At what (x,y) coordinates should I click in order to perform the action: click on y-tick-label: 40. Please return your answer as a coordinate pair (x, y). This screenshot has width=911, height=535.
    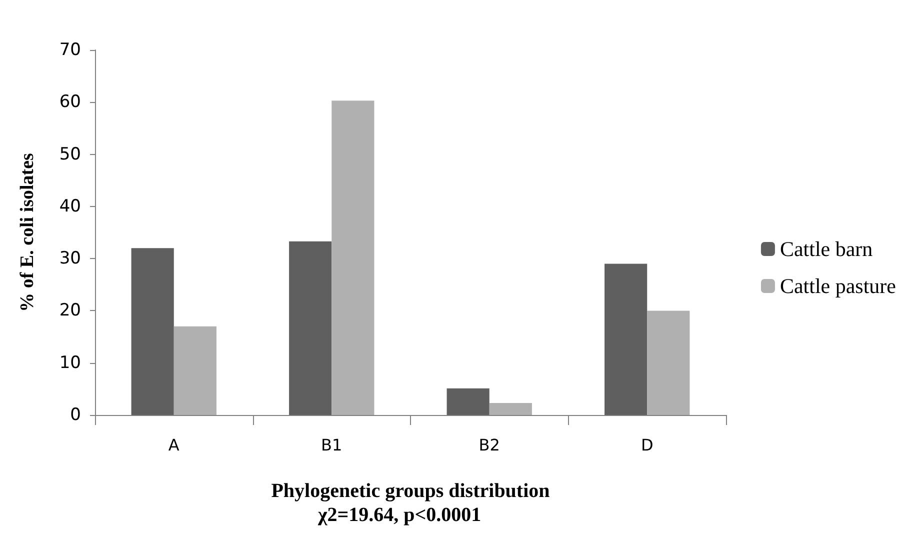
    Looking at the image, I should click on (70, 206).